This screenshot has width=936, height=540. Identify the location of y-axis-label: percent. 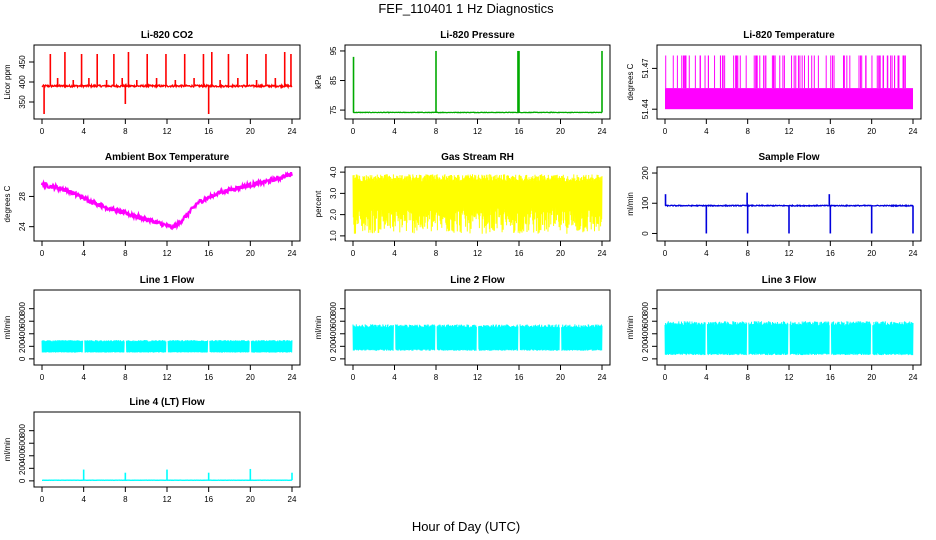
(318, 203).